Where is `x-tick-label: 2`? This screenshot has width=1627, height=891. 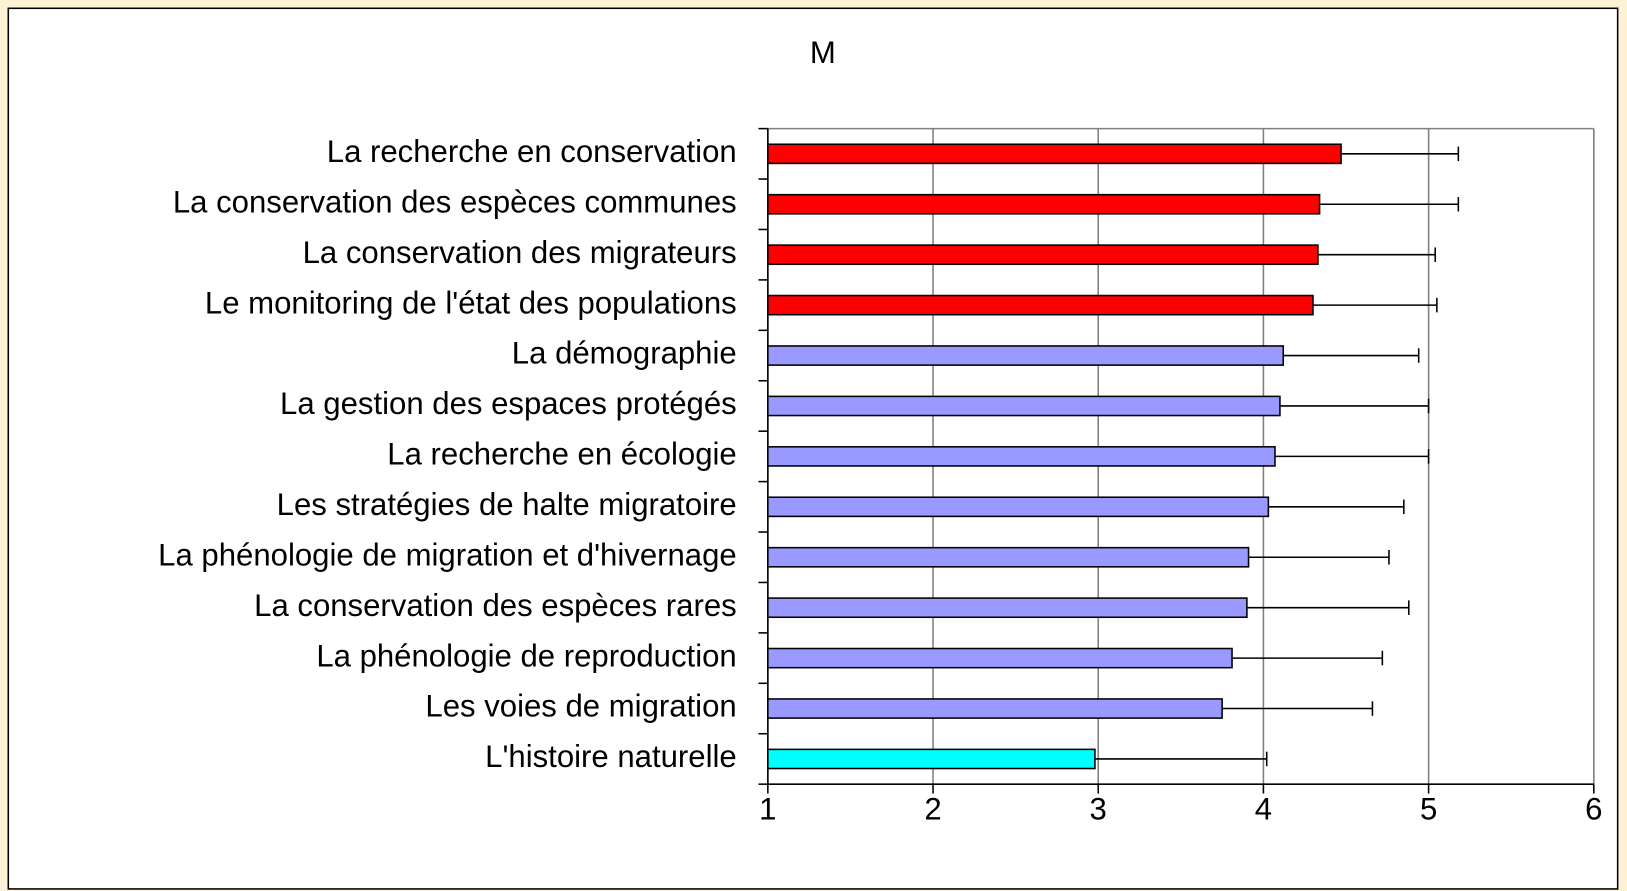
x-tick-label: 2 is located at coordinates (932, 808).